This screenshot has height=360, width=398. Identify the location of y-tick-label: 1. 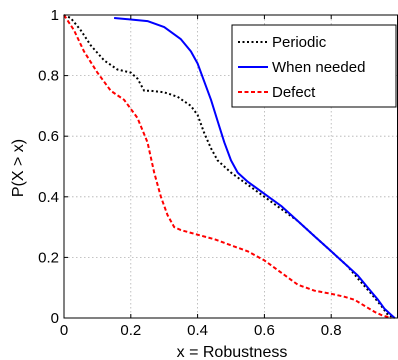
(55, 15).